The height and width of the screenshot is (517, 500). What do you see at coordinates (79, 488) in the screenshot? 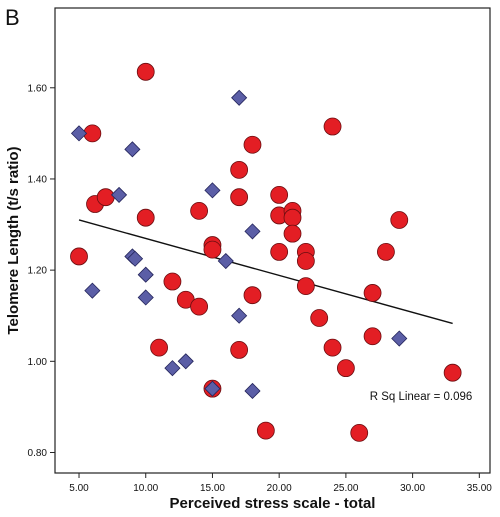
I see `x-tick-label: 5.00` at bounding box center [79, 488].